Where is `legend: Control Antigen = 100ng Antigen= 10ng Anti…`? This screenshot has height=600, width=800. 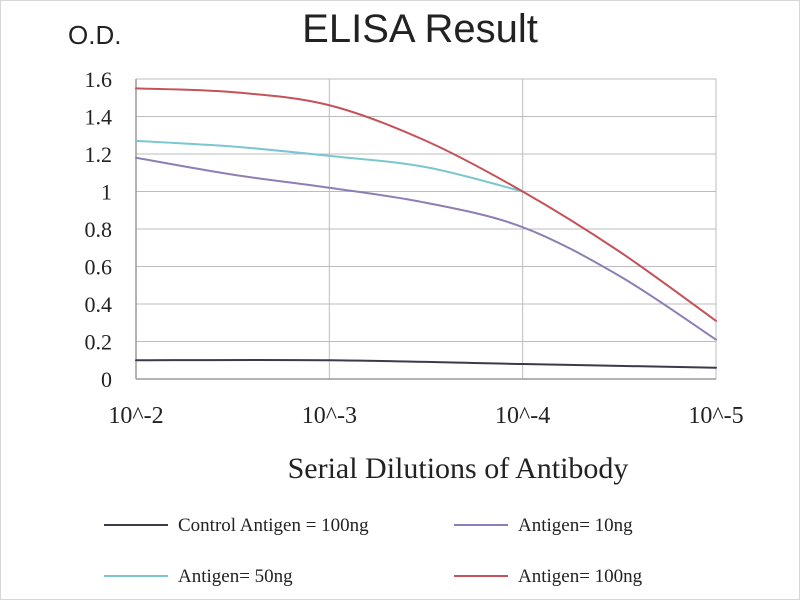 legend: Control Antigen = 100ng Antigen= 10ng Anti… is located at coordinates (373, 551).